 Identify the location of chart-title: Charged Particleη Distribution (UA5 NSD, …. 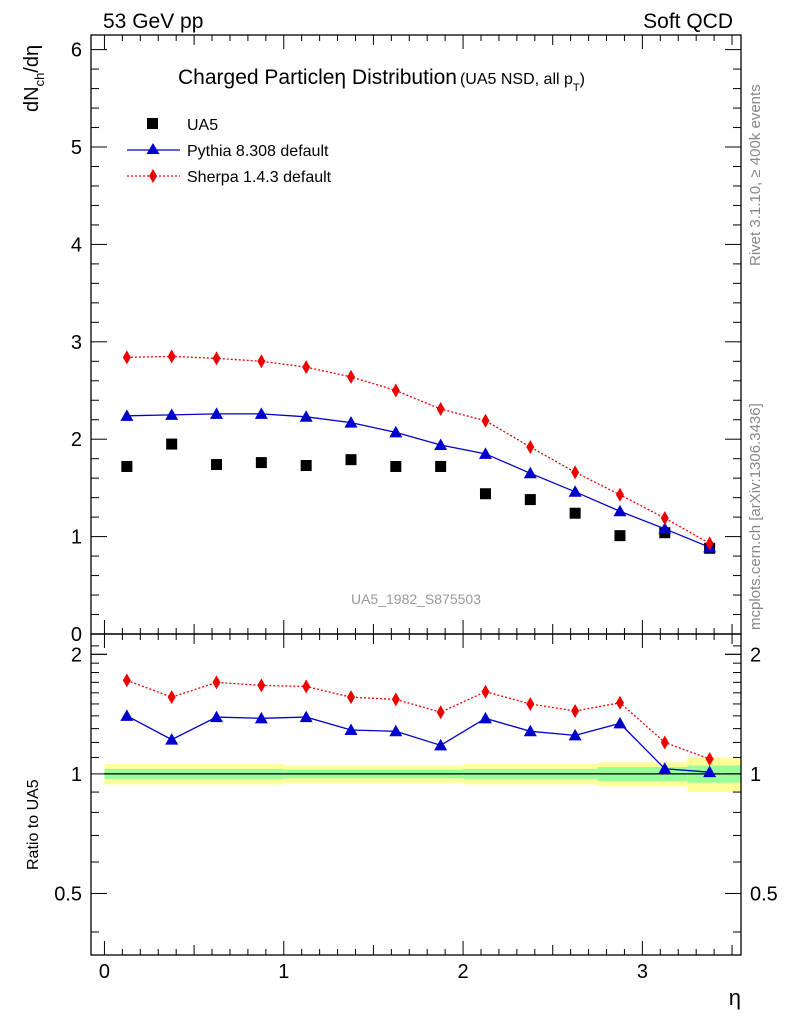
(381, 80).